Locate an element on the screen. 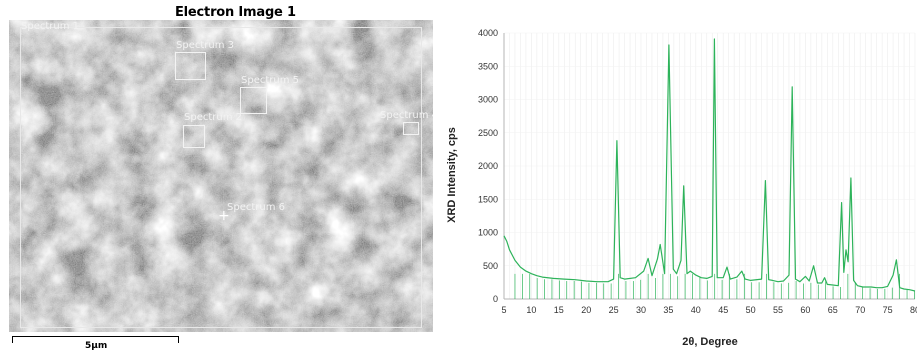  x-tick-label: 30 is located at coordinates (641, 310).